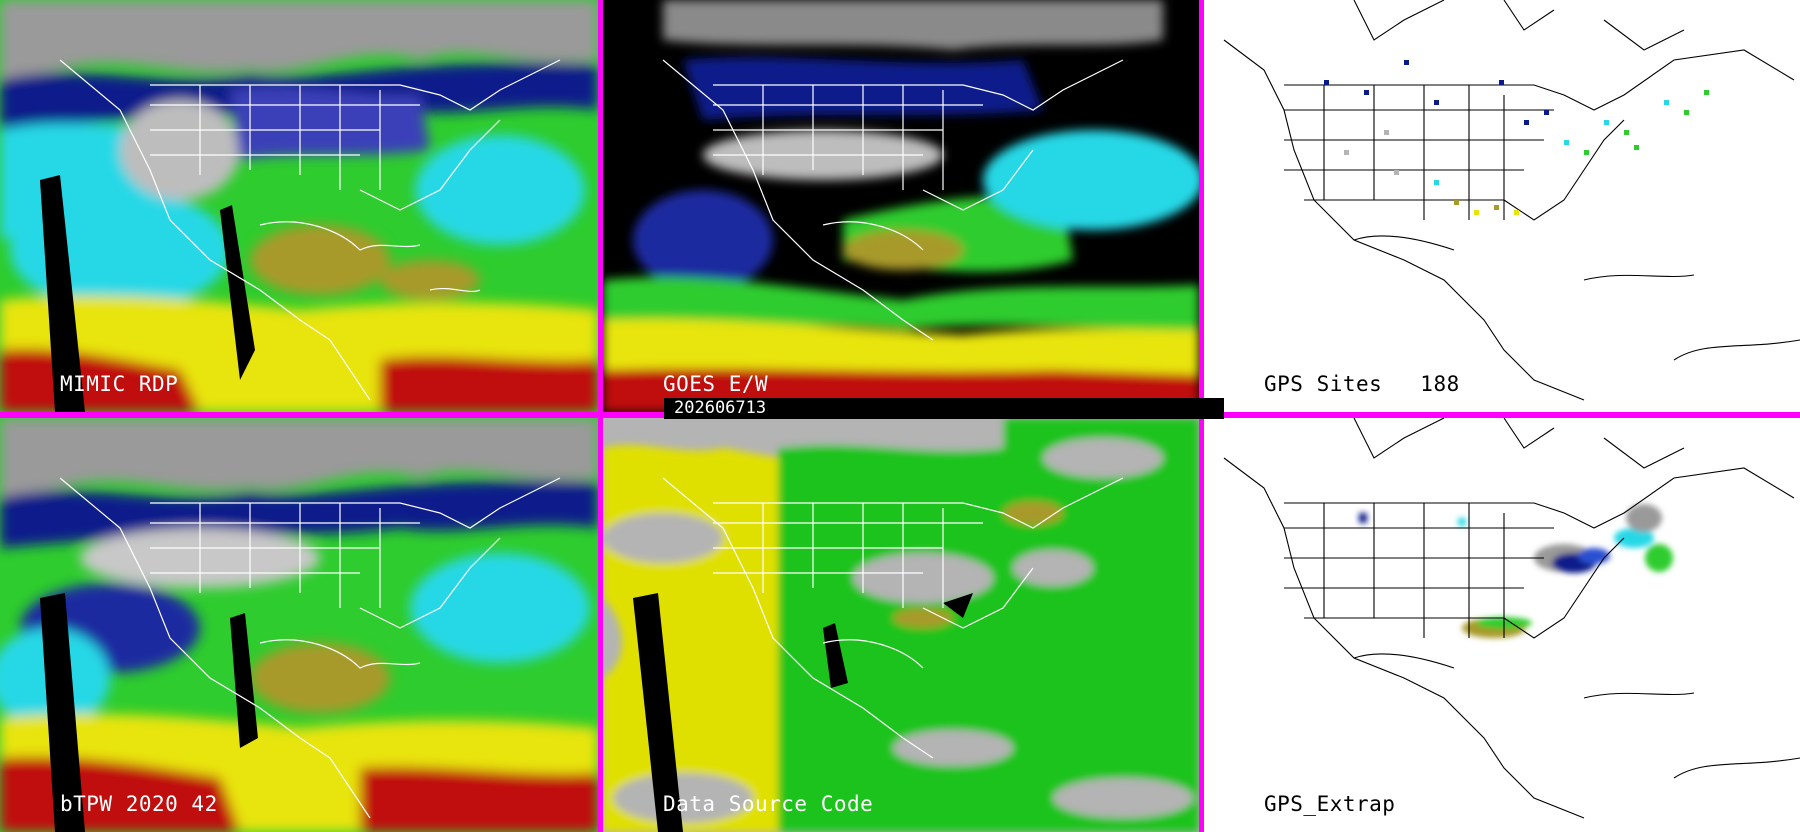 The image size is (1800, 832). What do you see at coordinates (768, 804) in the screenshot?
I see `data-source-code-panel-label: Data Source Code` at bounding box center [768, 804].